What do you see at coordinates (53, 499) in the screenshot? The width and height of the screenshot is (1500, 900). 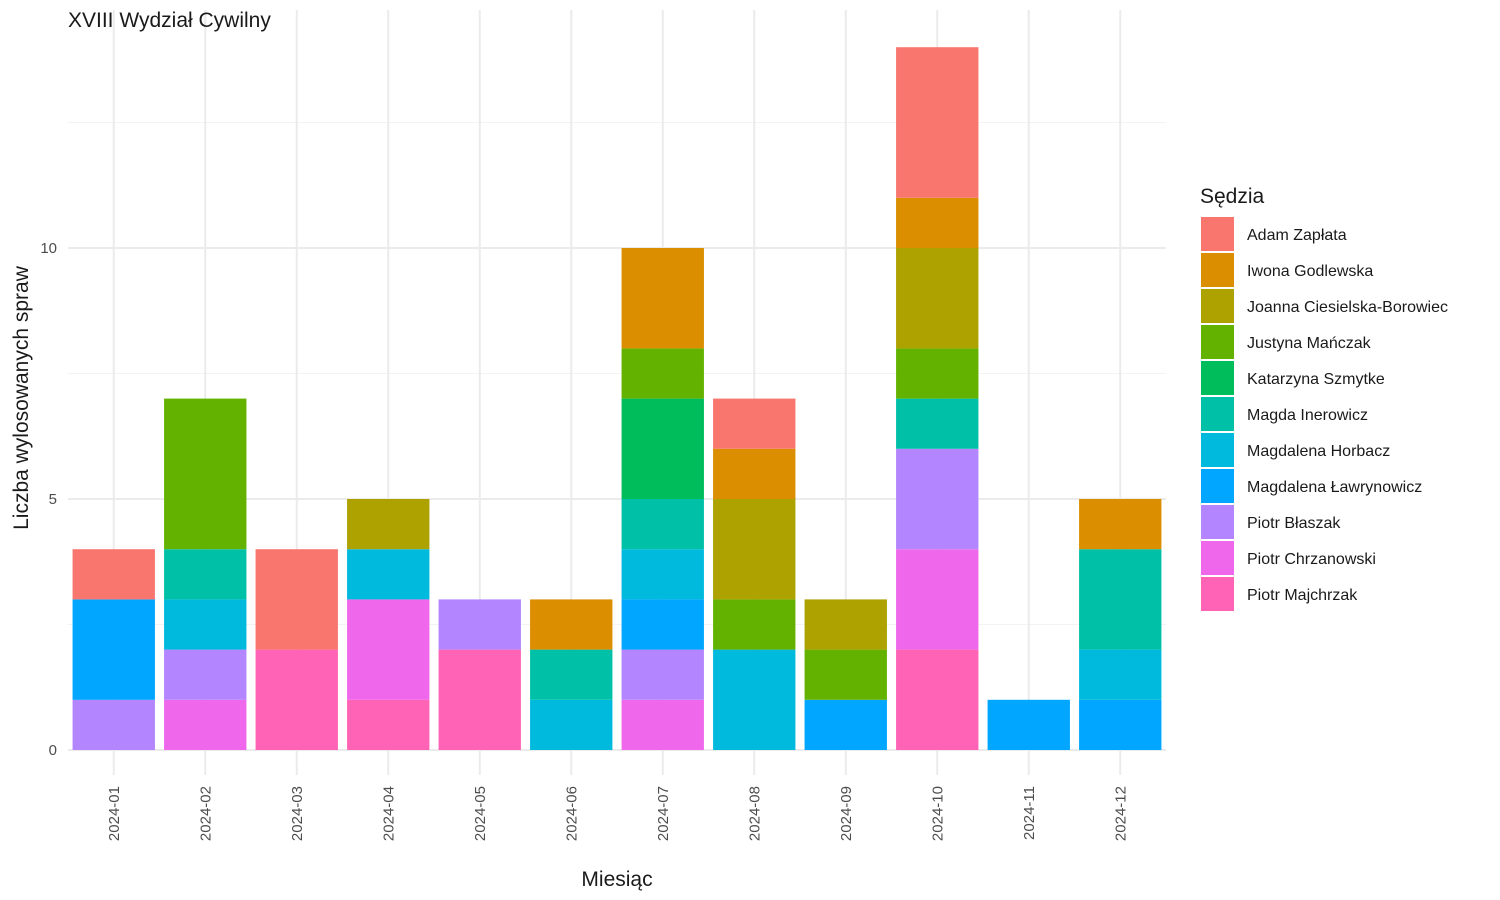 I see `y-tick-label: 5` at bounding box center [53, 499].